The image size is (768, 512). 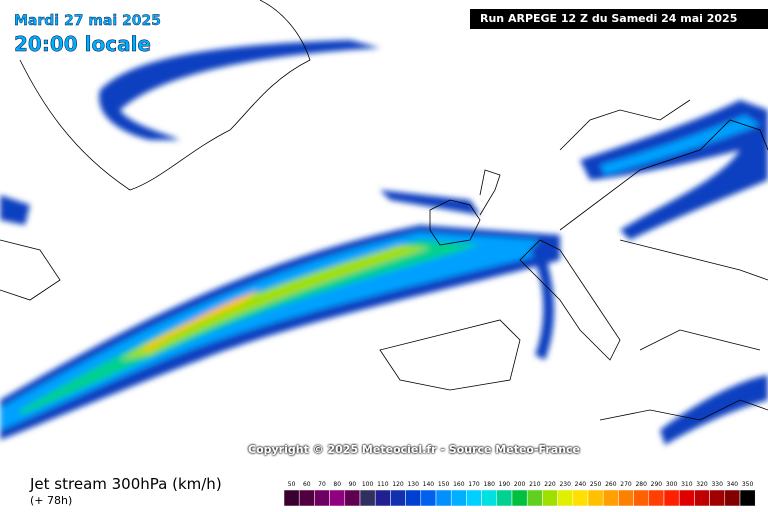 I want to click on legend-title: Jet stream 300hPa (km/h), so click(x=126, y=484).